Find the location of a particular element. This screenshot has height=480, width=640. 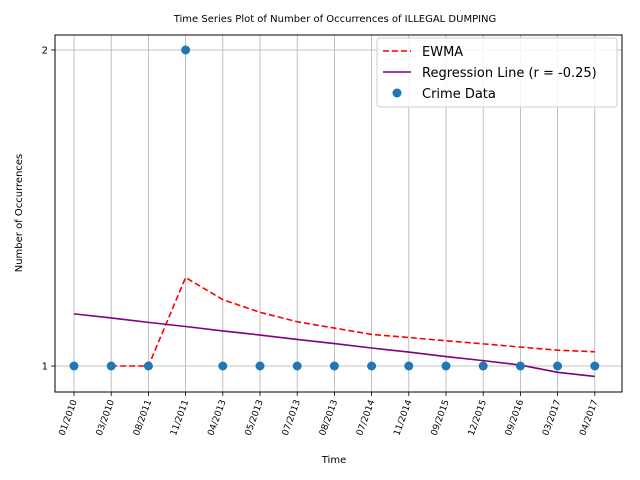

x-tick-label: 11/2014 is located at coordinates (403, 417).